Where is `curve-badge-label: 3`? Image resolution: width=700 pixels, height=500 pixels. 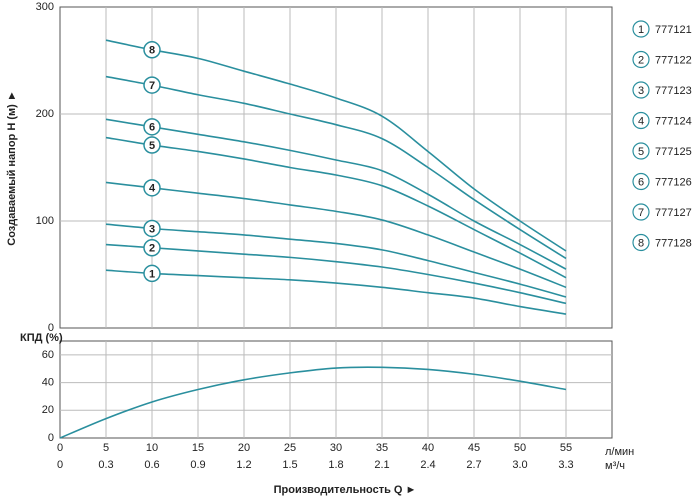 curve-badge-label: 3 is located at coordinates (152, 229).